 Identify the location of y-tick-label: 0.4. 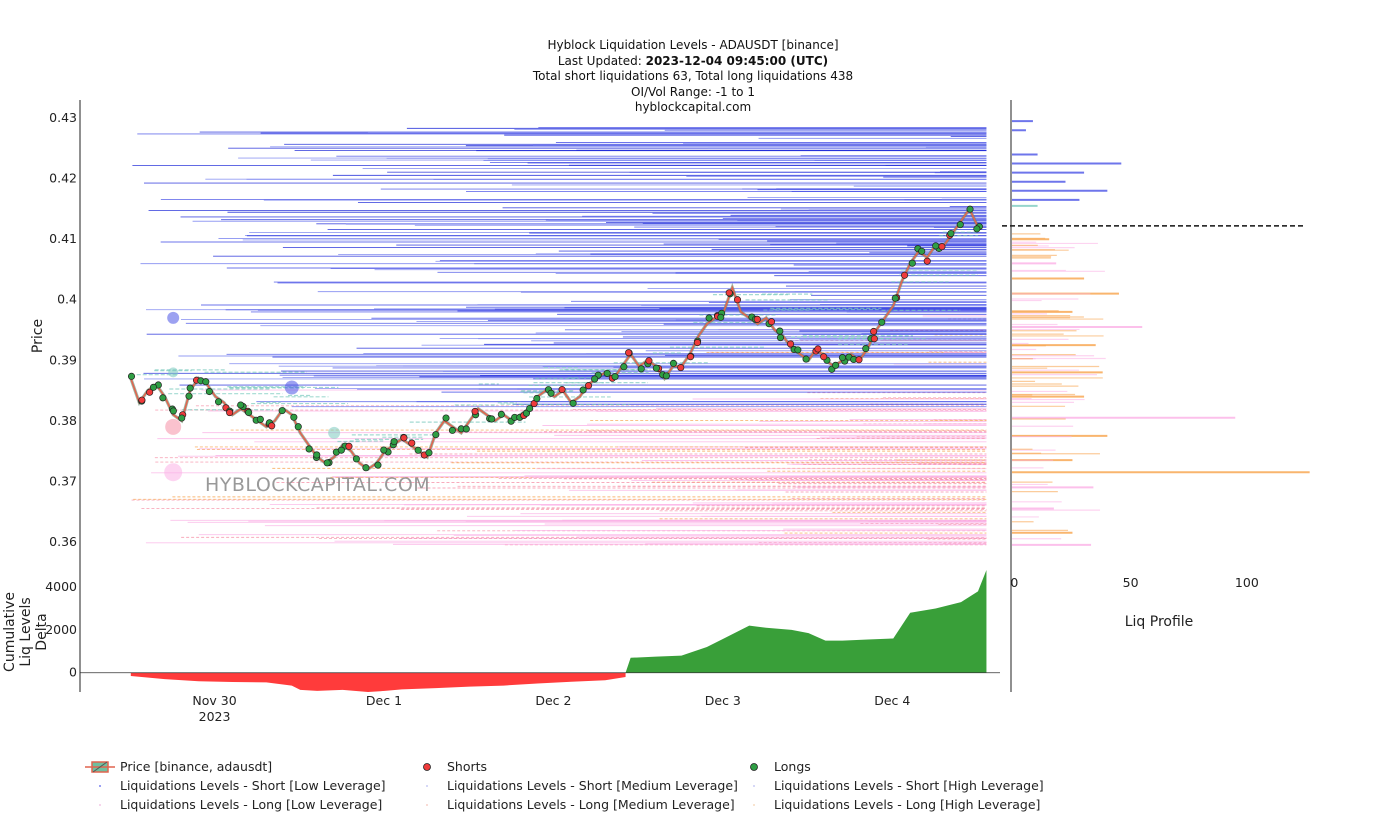
(67, 299).